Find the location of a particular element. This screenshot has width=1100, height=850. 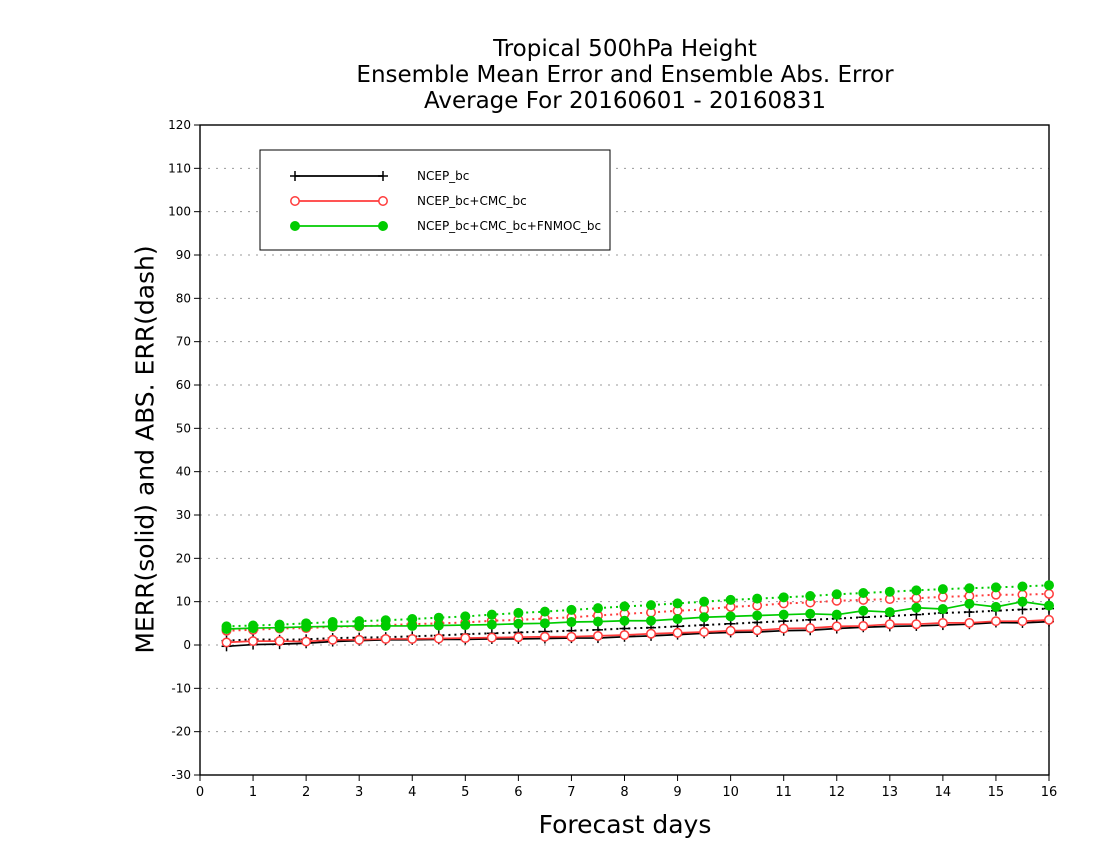

y-axis-title: MERR(solid) and ABS. ERR(dash) is located at coordinates (145, 449).